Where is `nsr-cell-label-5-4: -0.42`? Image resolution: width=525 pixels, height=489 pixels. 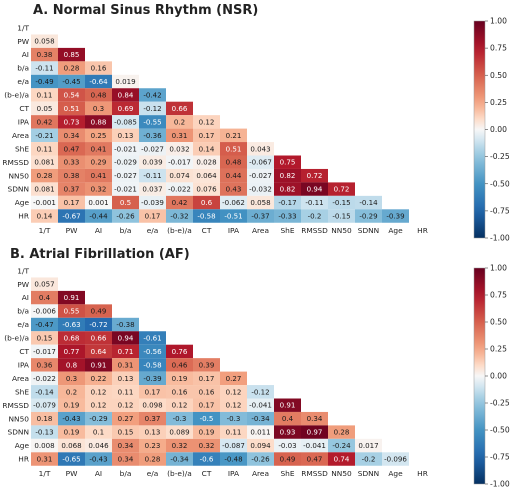
nsr-cell-label-5-4: -0.42 is located at coordinates (152, 94).